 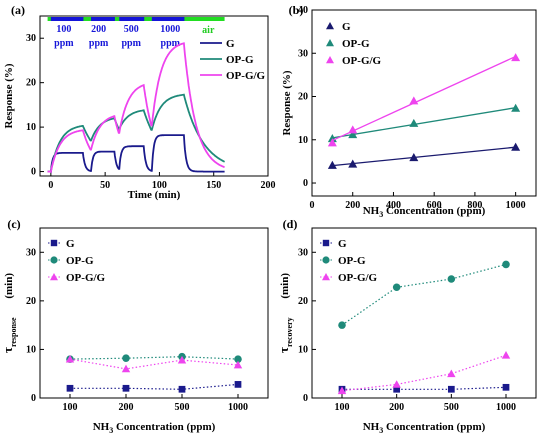 I want to click on concentration-label: 100, so click(x=63, y=29).